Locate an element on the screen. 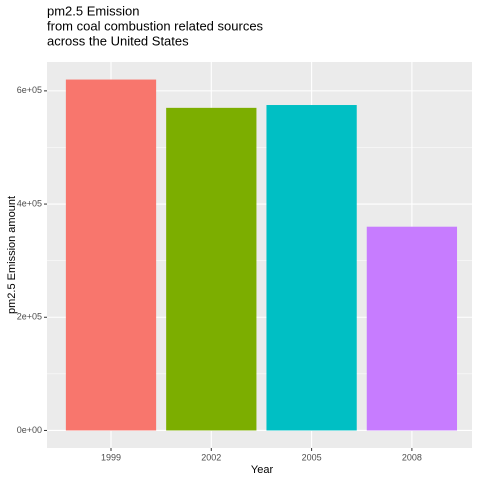 This screenshot has width=480, height=480. x-tick-label: 2008 is located at coordinates (412, 457).